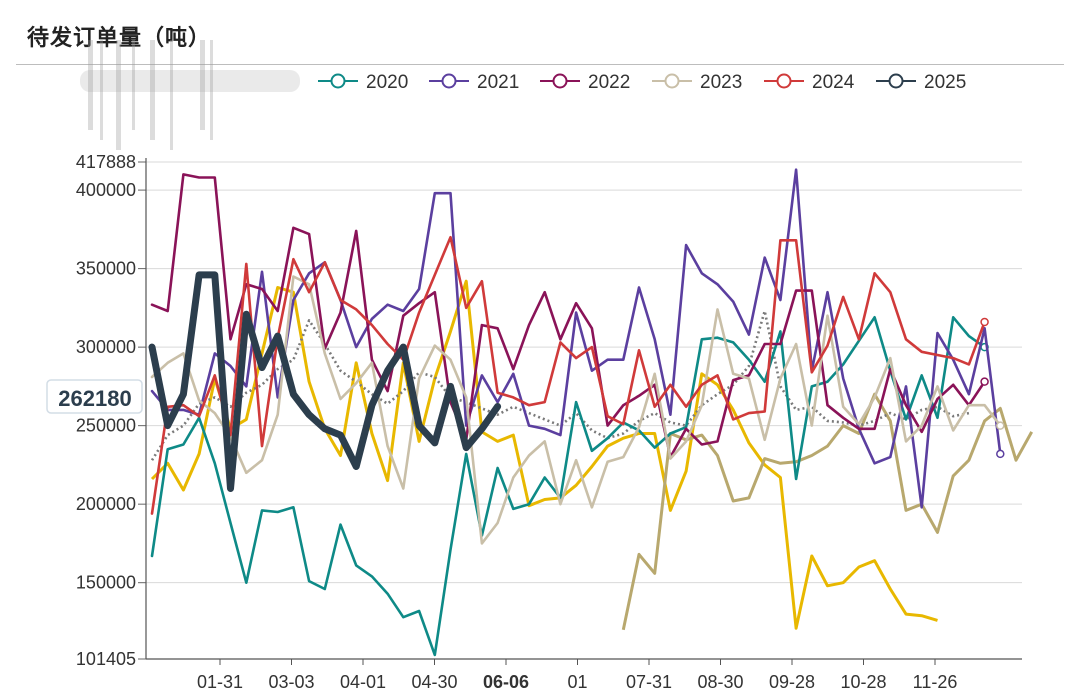 The height and width of the screenshot is (699, 1080). What do you see at coordinates (585, 82) in the screenshot?
I see `legend-item-2022: 2022` at bounding box center [585, 82].